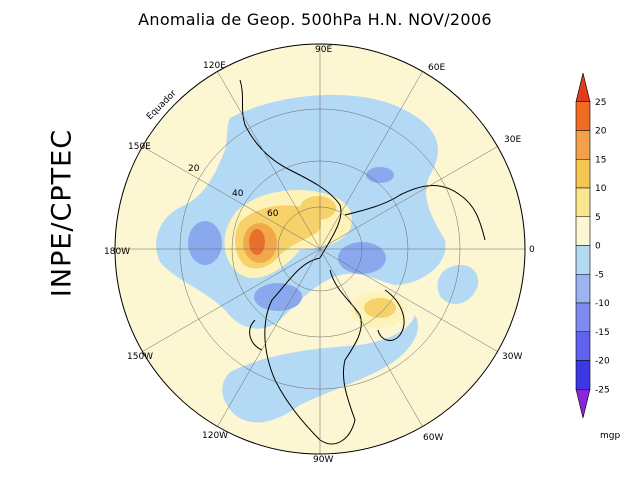 This screenshot has height=494, width=640. I want to click on anomaly-negative-band, so click(458, 284).